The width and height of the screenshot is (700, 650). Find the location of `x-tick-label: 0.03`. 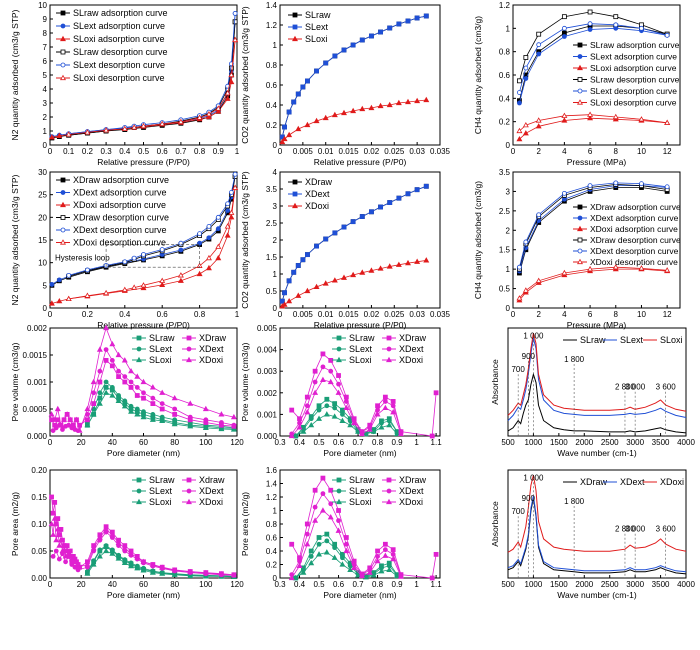

x-tick-label: 0.03 is located at coordinates (417, 151).